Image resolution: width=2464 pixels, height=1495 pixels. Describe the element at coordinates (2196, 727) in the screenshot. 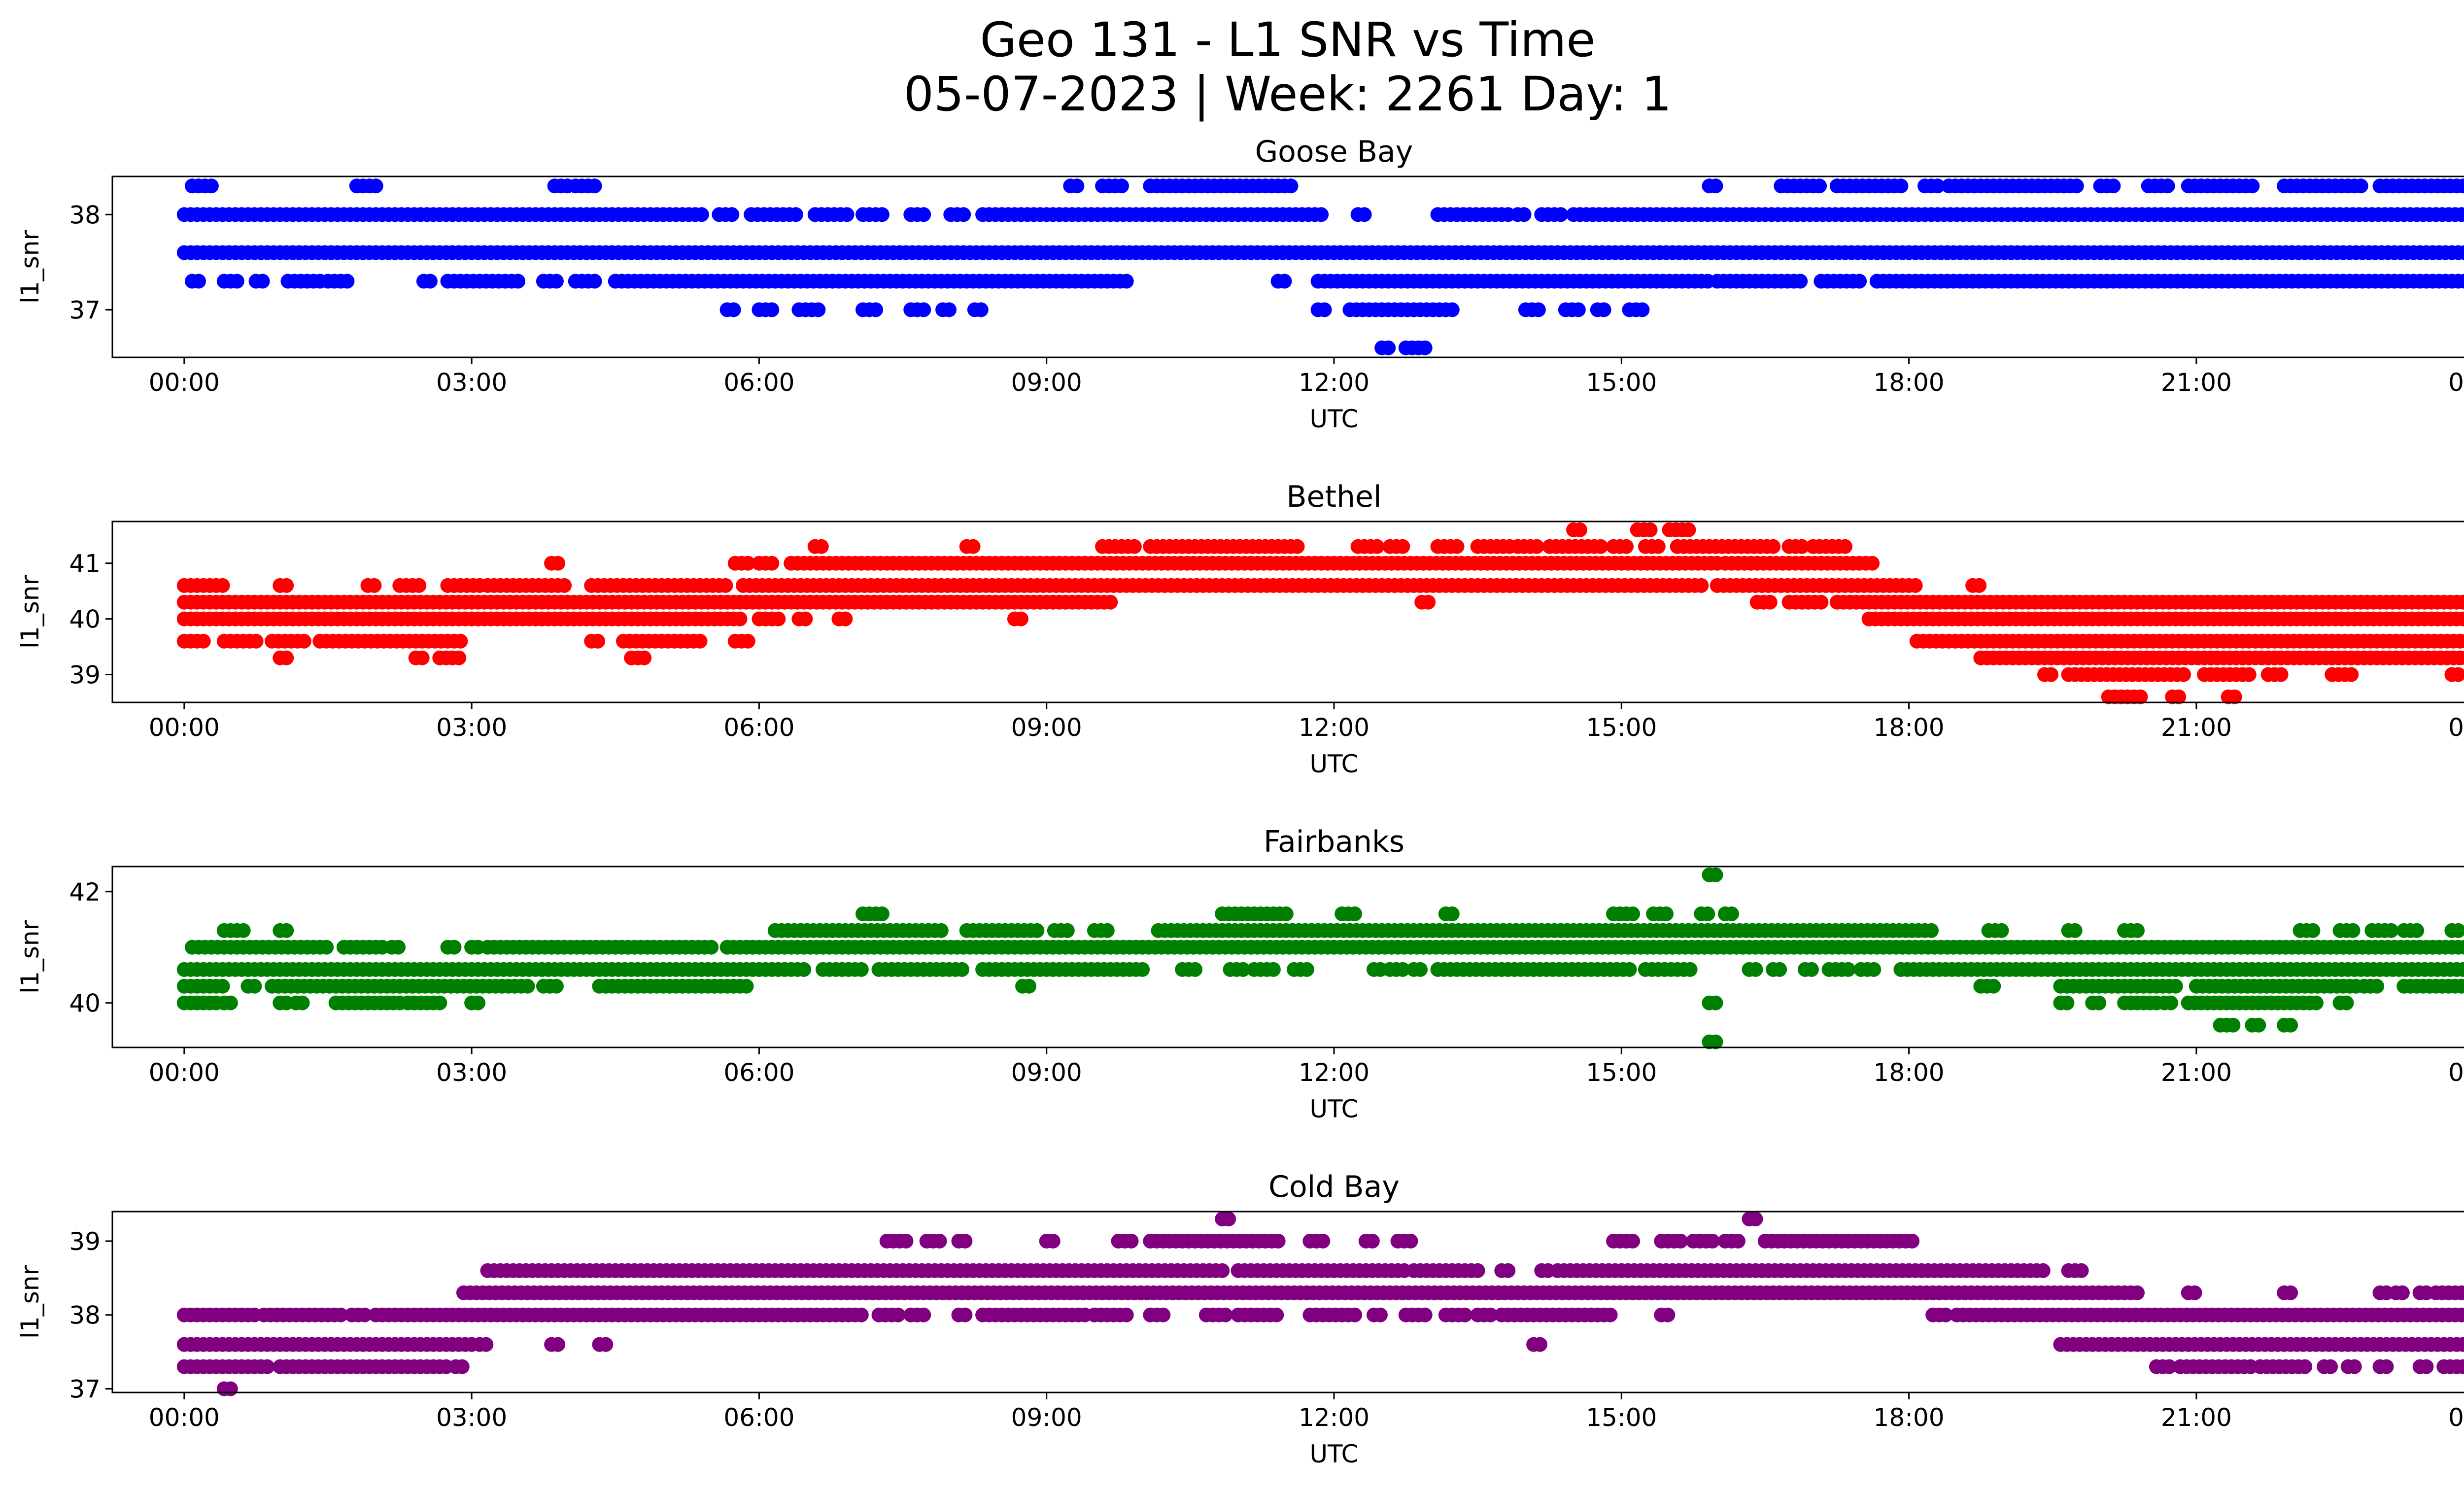

I see `x-tick-label: 21:00` at that location.